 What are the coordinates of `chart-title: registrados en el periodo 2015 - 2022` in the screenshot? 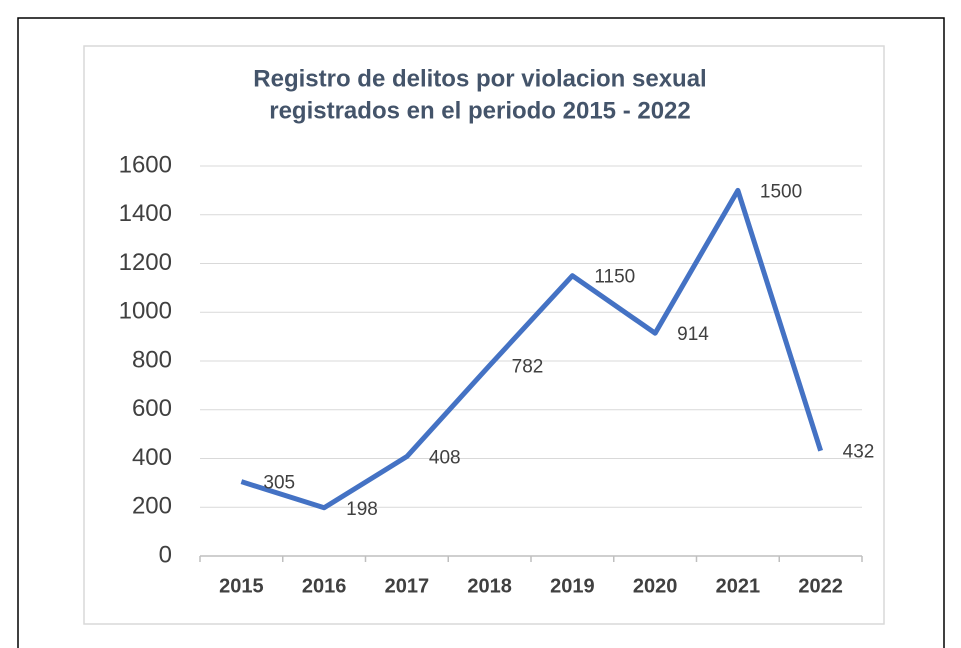 It's located at (480, 110).